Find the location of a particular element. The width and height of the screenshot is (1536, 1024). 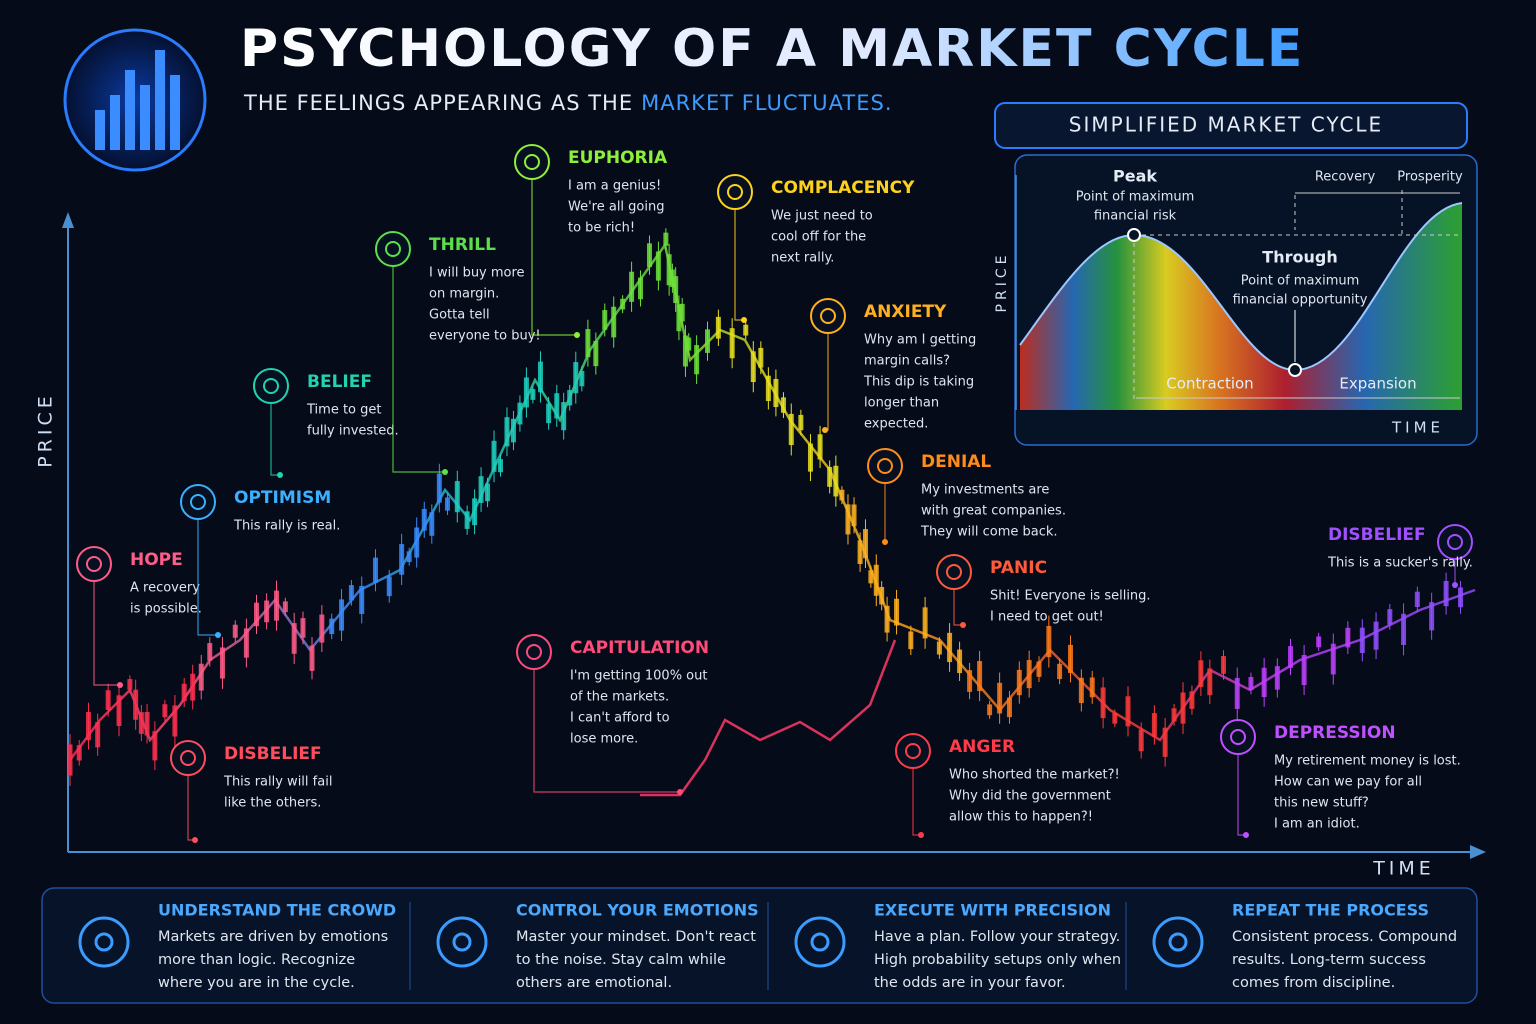

footer-text: more than logic. Recognize is located at coordinates (256, 960).